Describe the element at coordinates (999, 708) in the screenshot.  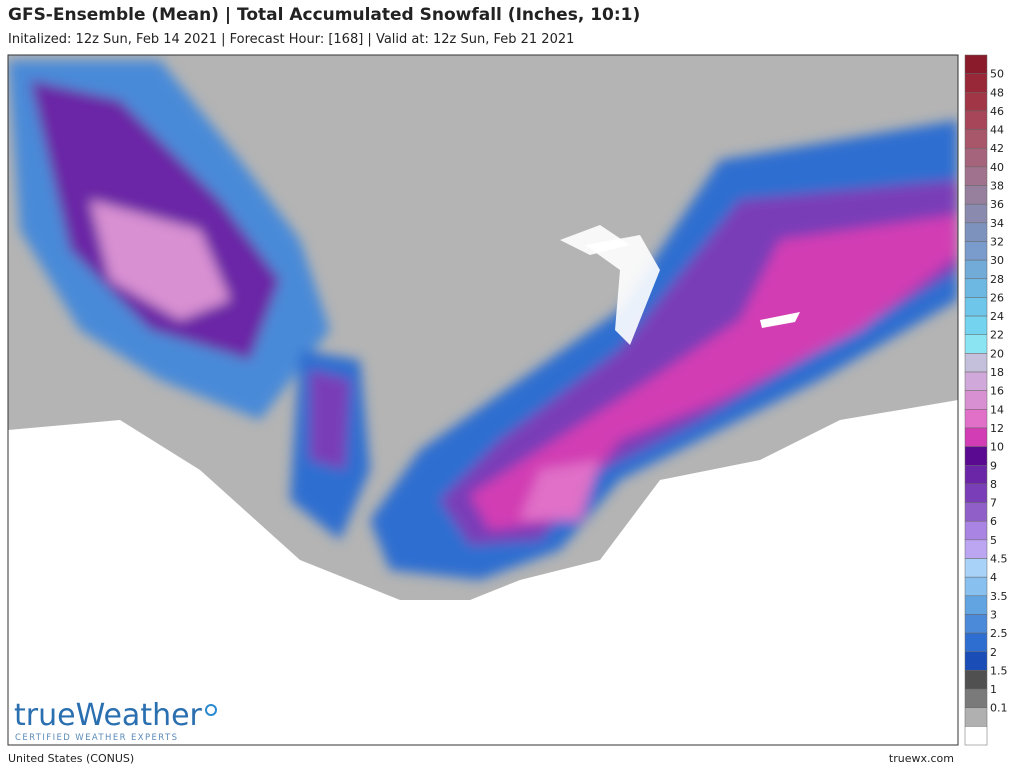
I see `legend-label: 0.1` at that location.